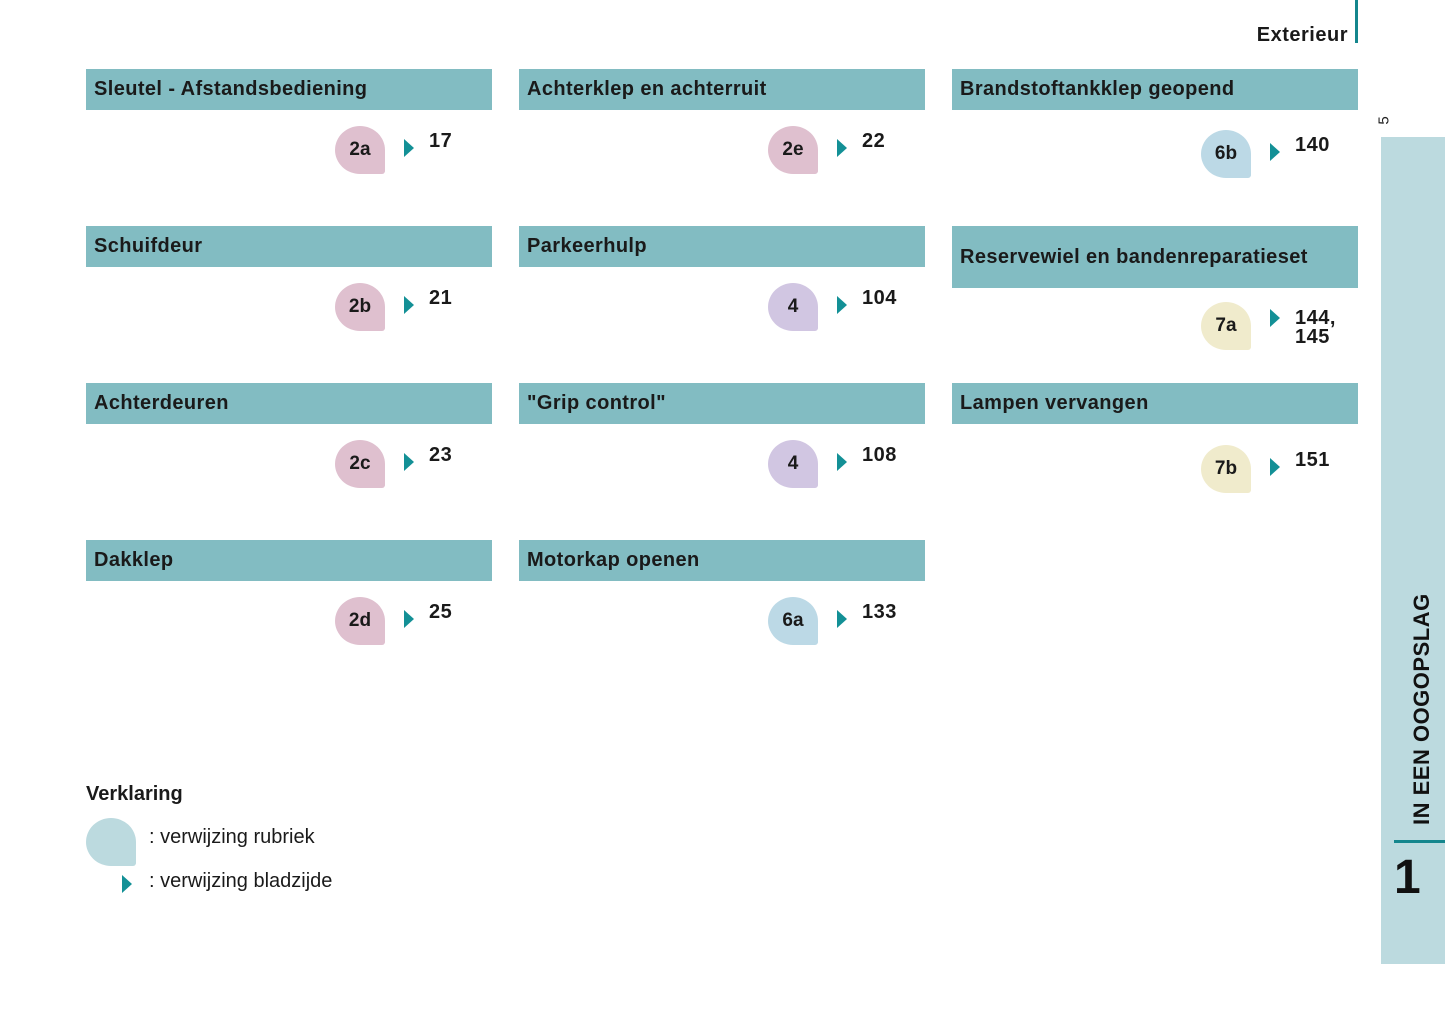  What do you see at coordinates (722, 127) in the screenshot?
I see `card-achterklep: Achterklep en achterruit 2e 22` at bounding box center [722, 127].